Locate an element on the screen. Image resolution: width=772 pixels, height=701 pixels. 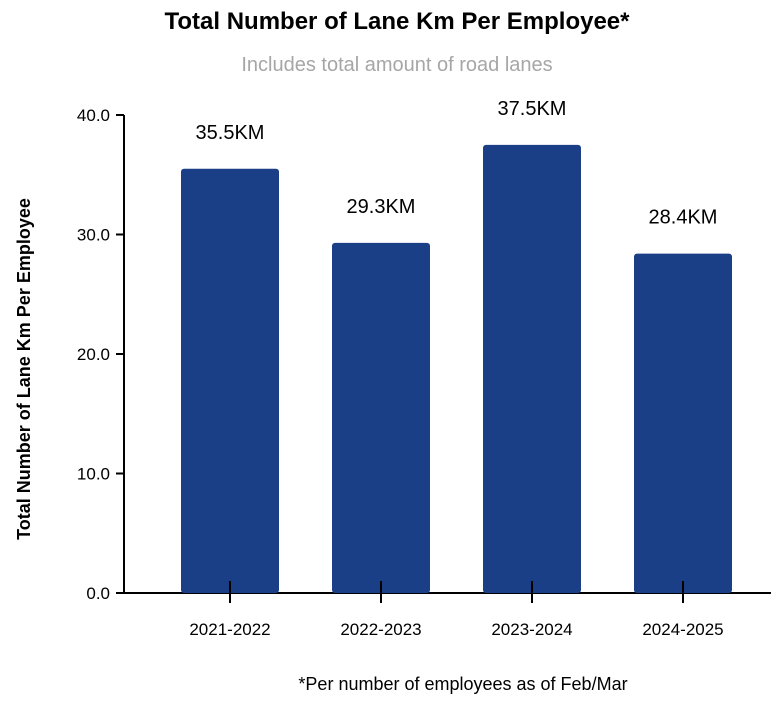
bar-2021-2022 is located at coordinates (230, 380).